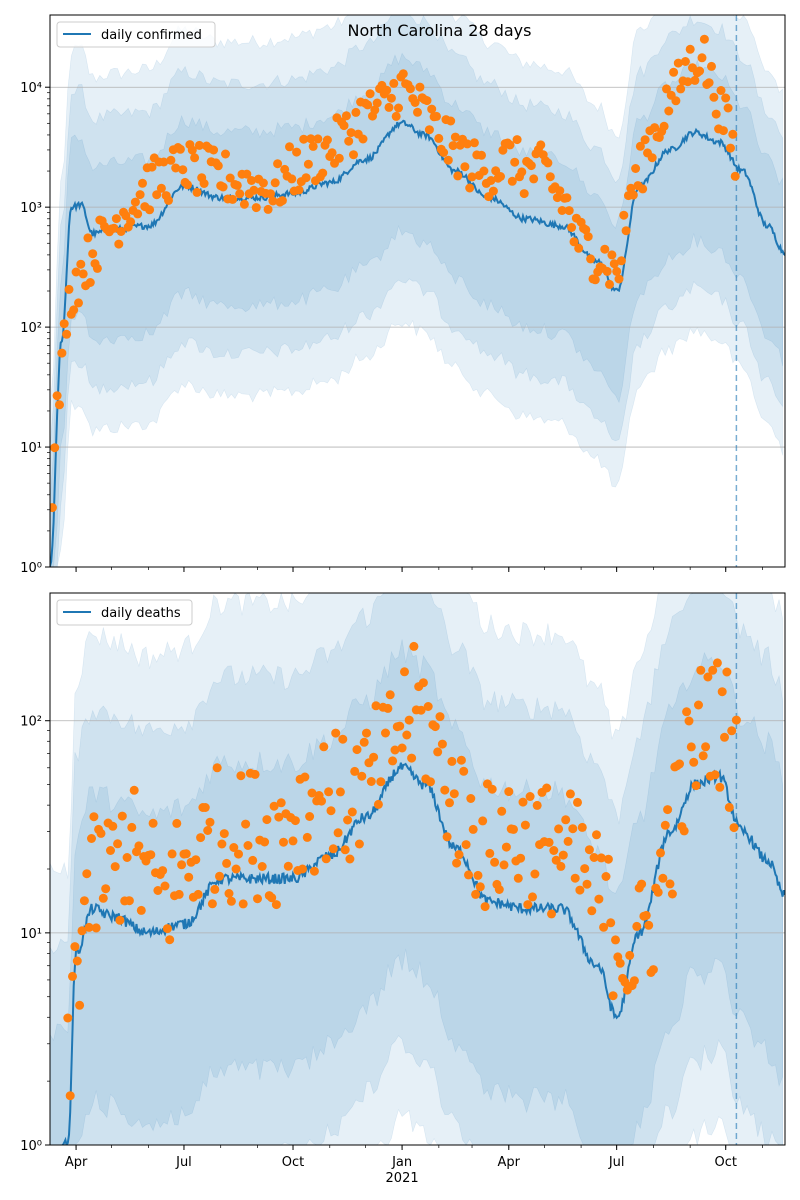  I want to click on deaths-y-axis: 10⁰ 10¹ 10², so click(35, 934).